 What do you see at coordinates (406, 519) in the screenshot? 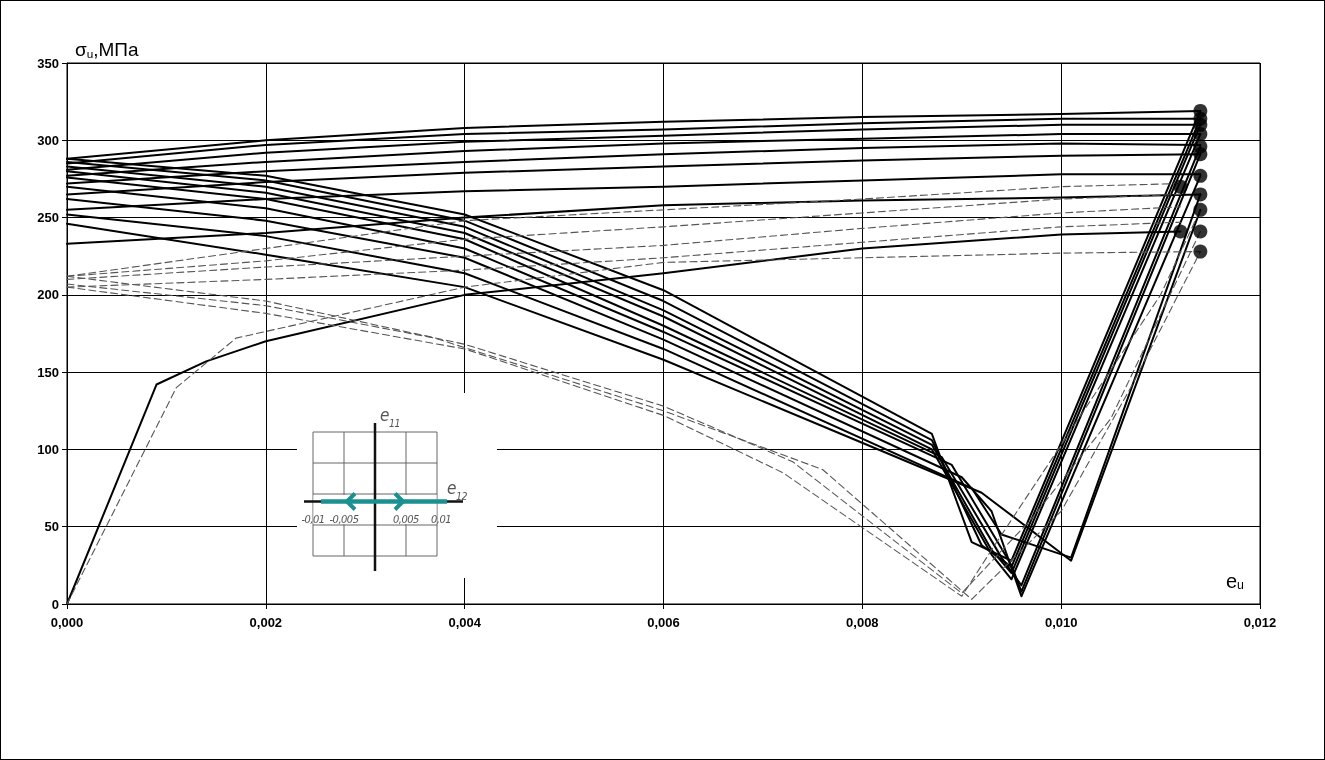
I see `annotation: 0,005` at bounding box center [406, 519].